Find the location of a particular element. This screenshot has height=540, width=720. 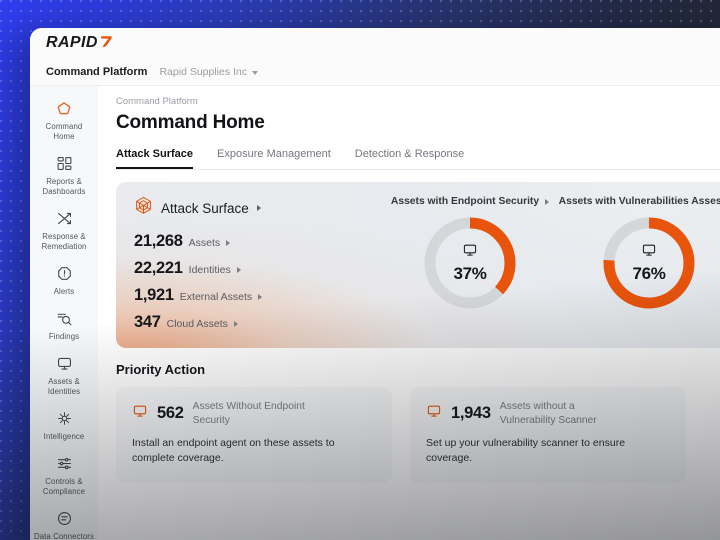

sidebar-item-data-connectors: Data Connectors is located at coordinates (64, 522).